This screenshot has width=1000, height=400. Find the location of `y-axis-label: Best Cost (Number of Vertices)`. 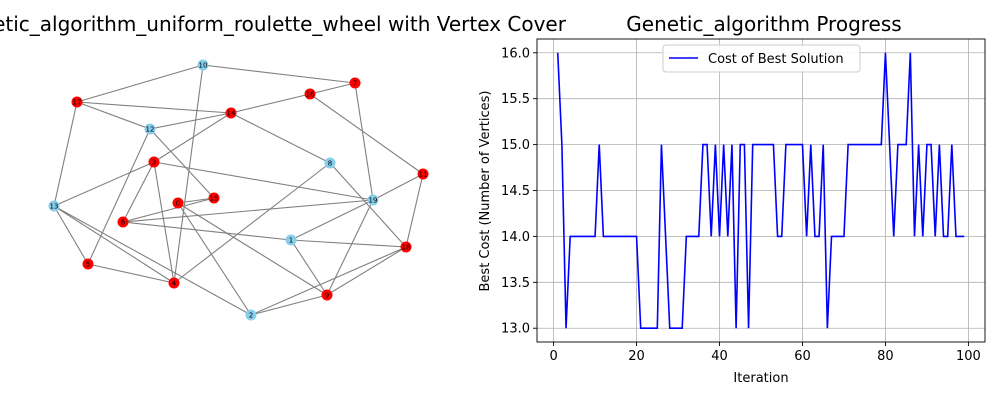

y-axis-label: Best Cost (Number of Vertices) is located at coordinates (485, 191).